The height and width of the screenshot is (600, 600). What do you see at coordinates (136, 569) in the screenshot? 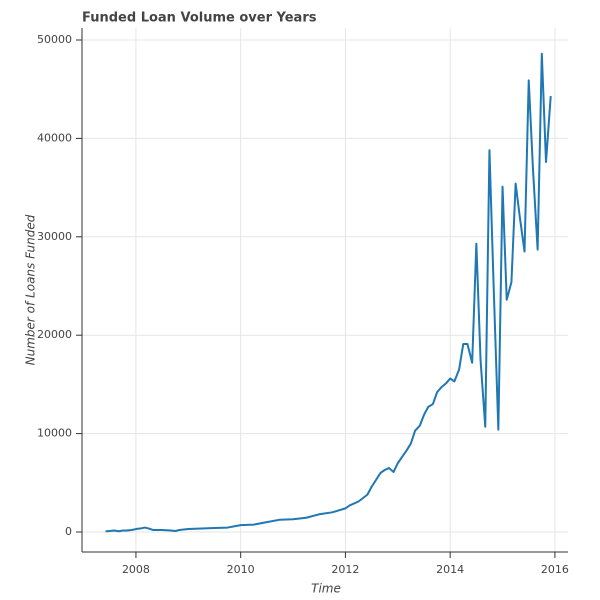
I see `x-tick-label: 2008` at bounding box center [136, 569].